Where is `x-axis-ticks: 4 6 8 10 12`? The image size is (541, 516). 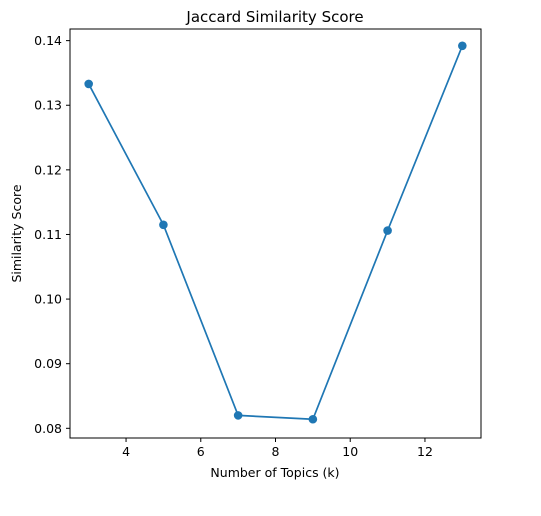
x-axis-ticks: 4 6 8 10 12 is located at coordinates (277, 448).